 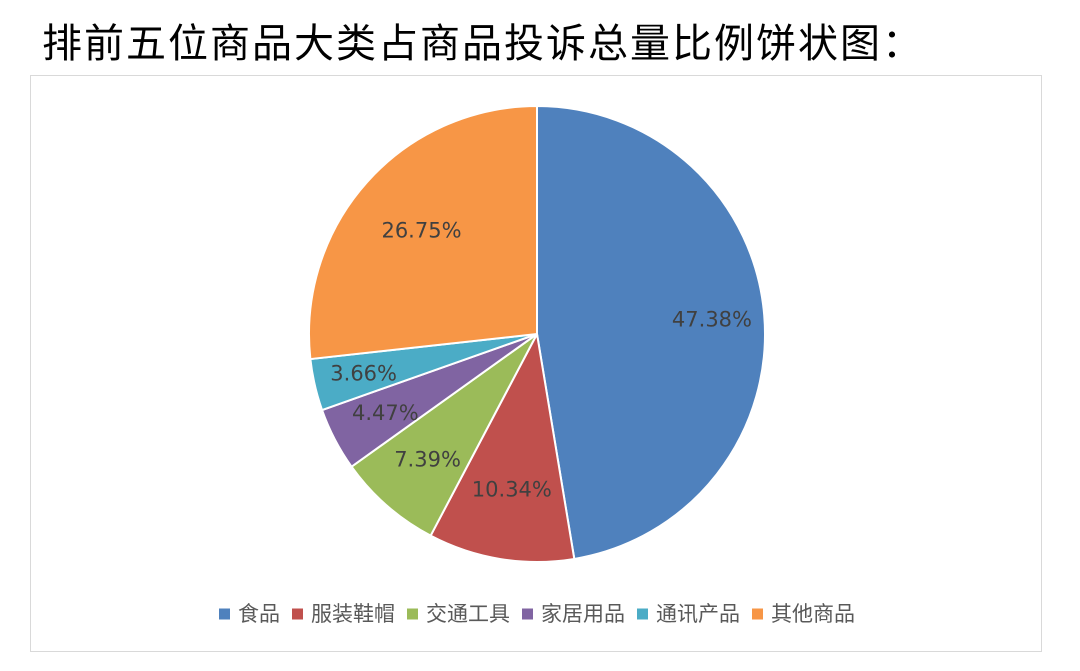 I want to click on legend-label-slice-5: 其他商品, so click(x=813, y=614).